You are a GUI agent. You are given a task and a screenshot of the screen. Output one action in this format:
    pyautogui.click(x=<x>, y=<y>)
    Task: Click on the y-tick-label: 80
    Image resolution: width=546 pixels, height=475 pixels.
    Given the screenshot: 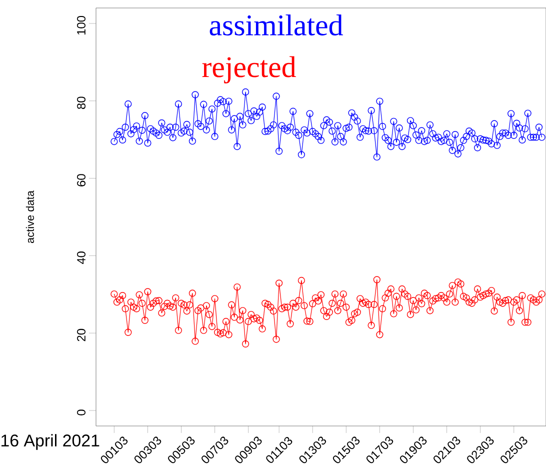 What is the action you would take?
    pyautogui.click(x=81, y=103)
    